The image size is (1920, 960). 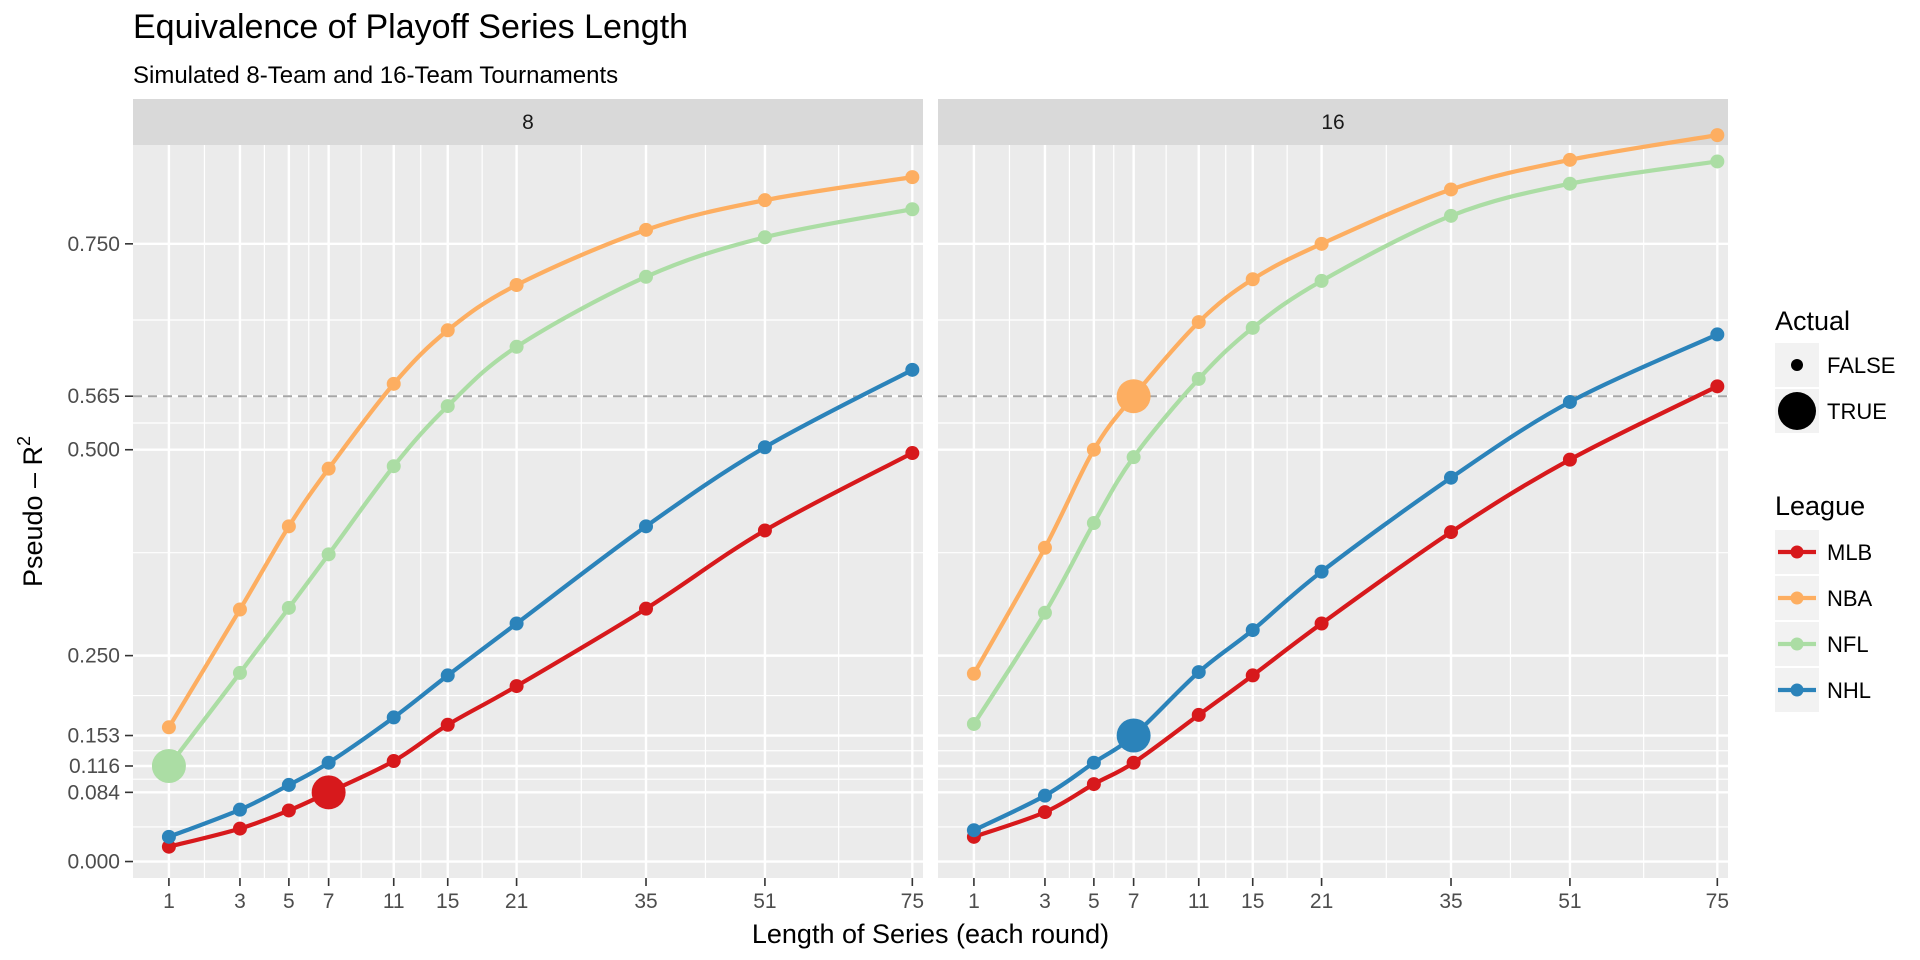 I want to click on legend-league-title: League, so click(x=1820, y=506).